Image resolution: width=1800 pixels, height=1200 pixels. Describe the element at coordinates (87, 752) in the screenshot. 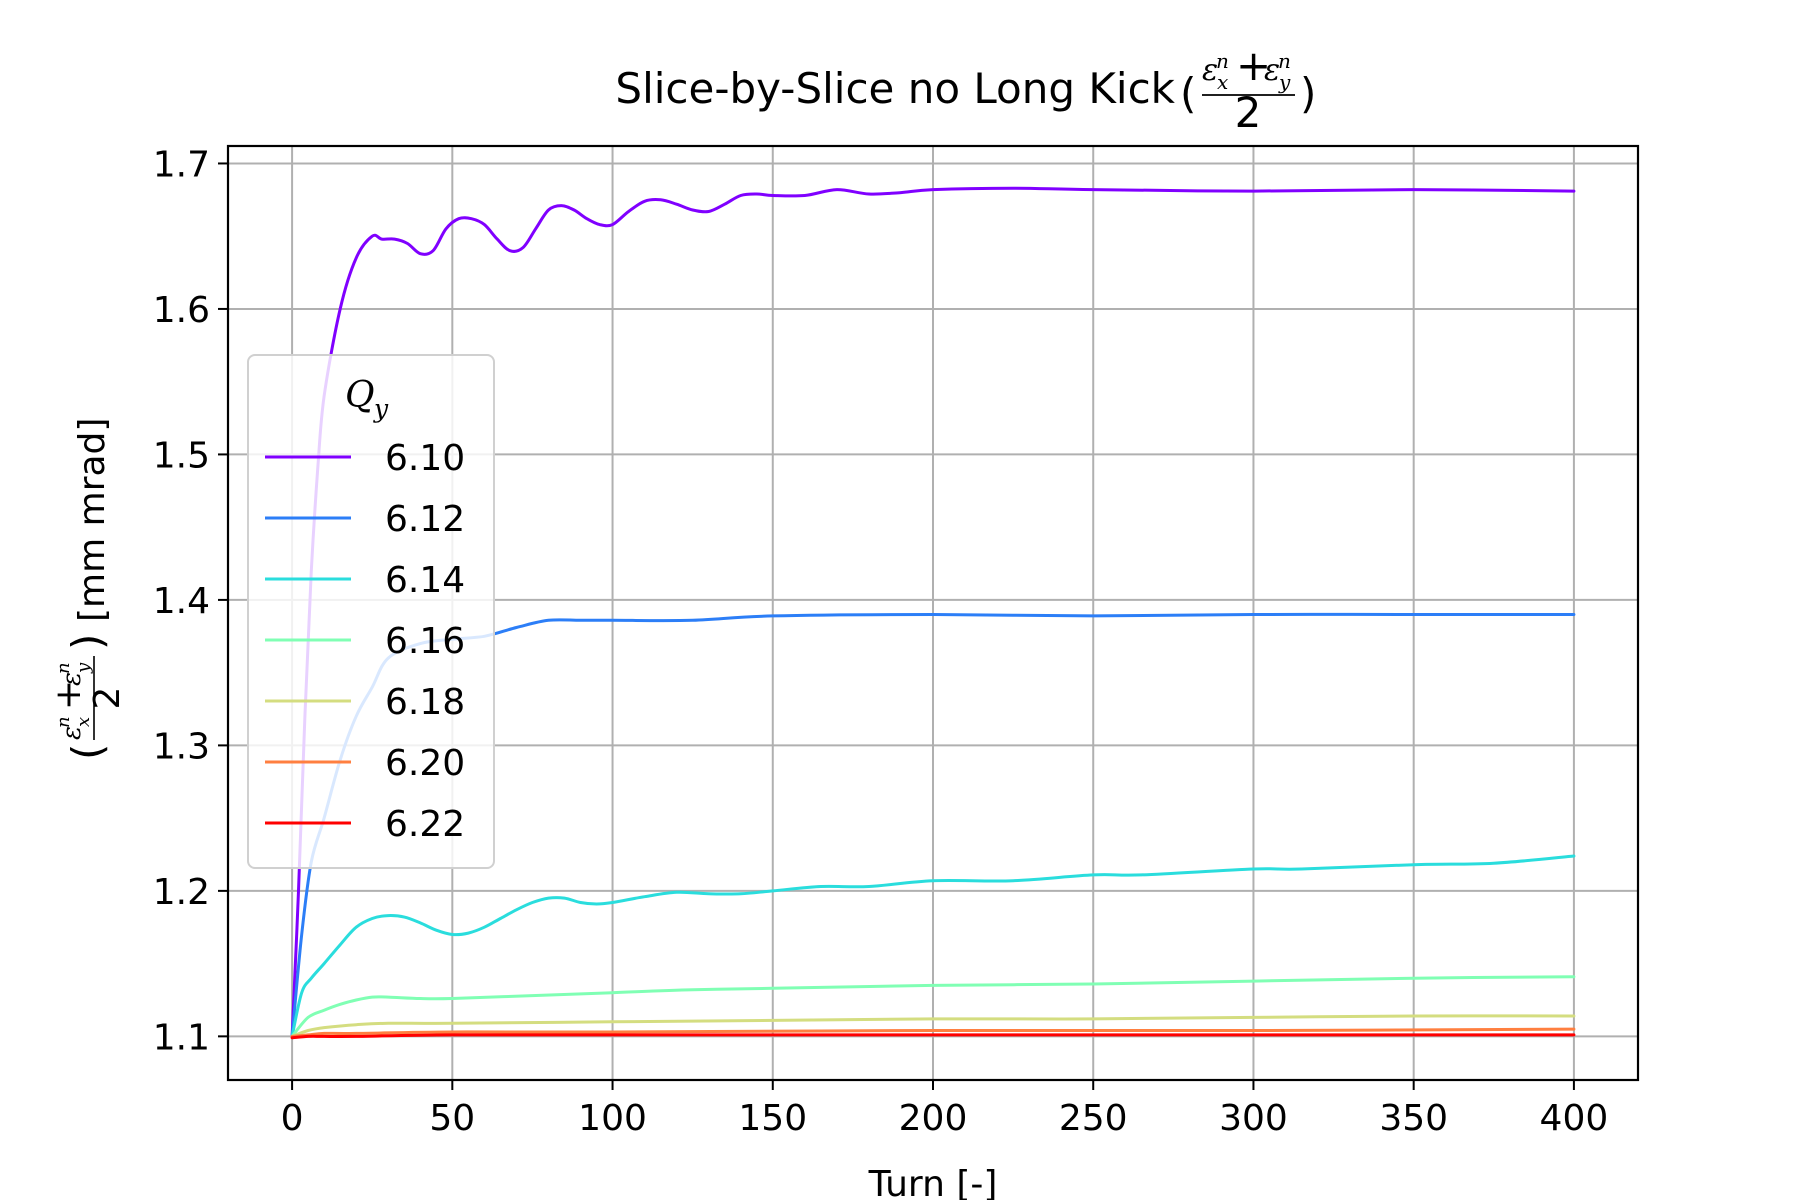

I see `y-label-paren-left: (` at that location.